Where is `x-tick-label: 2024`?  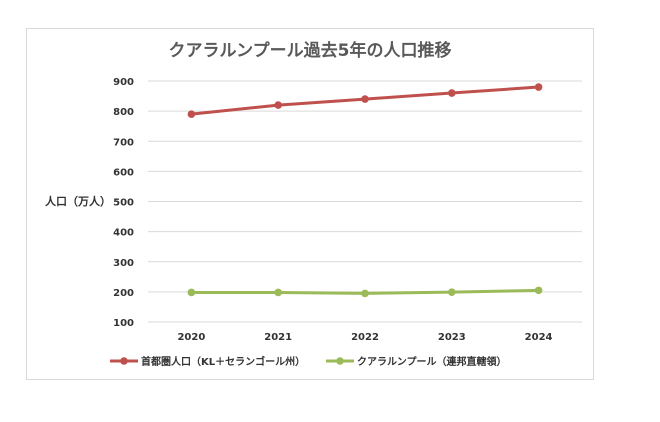 x-tick-label: 2024 is located at coordinates (539, 337).